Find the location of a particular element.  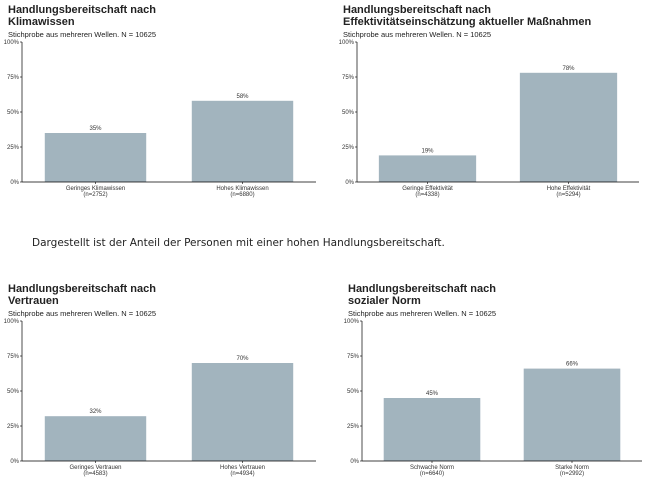

category-label: Geringe Effektivität is located at coordinates (427, 189).